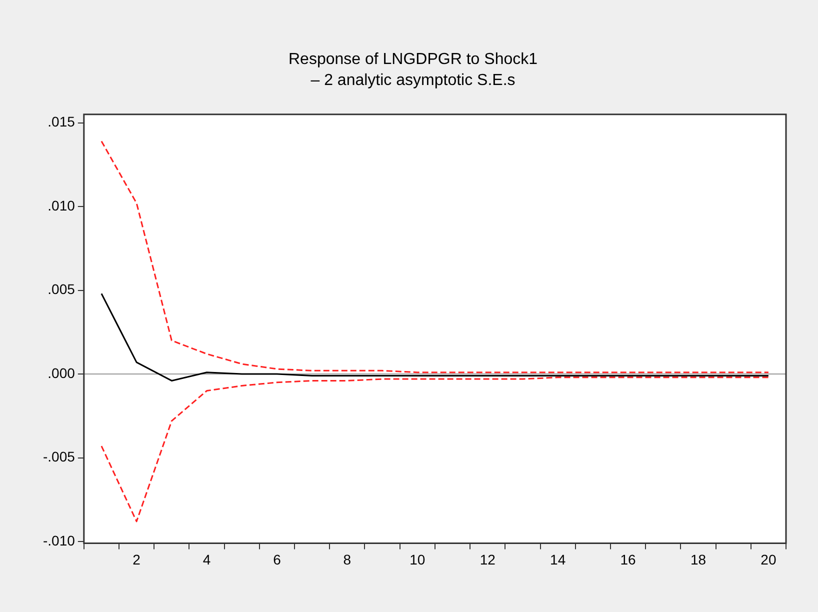 Image resolution: width=818 pixels, height=612 pixels. Describe the element at coordinates (413, 81) in the screenshot. I see `chart-subtitle: – 2 analytic asymptotic S.E.s` at that location.